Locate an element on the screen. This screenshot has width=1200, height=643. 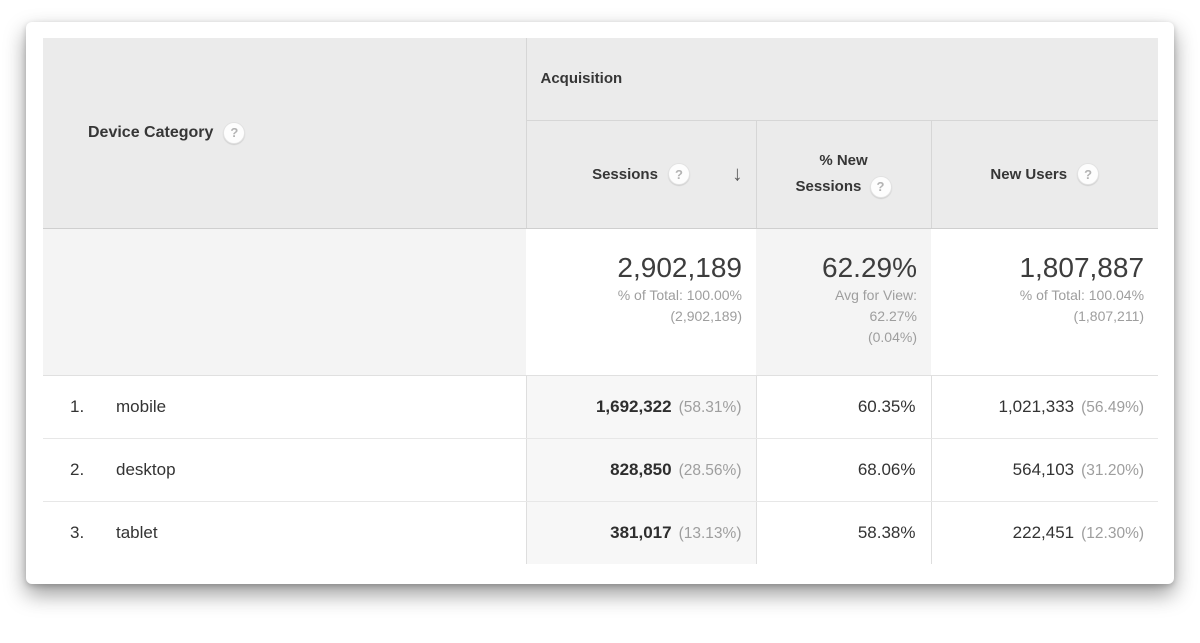
new-users-header-label: New Users is located at coordinates (1029, 174).